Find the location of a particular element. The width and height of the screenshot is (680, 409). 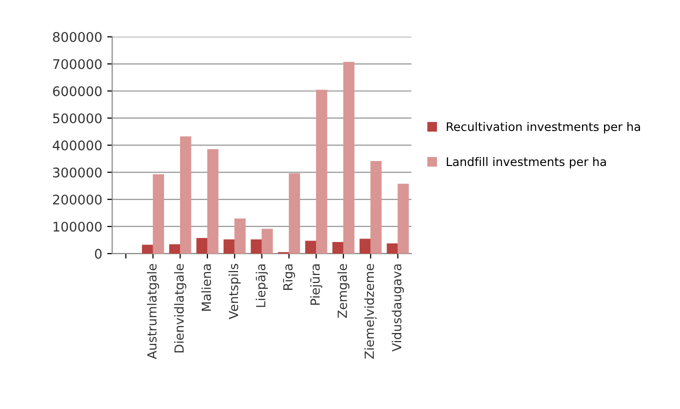

y-tick-label: 300000 is located at coordinates (77, 173).